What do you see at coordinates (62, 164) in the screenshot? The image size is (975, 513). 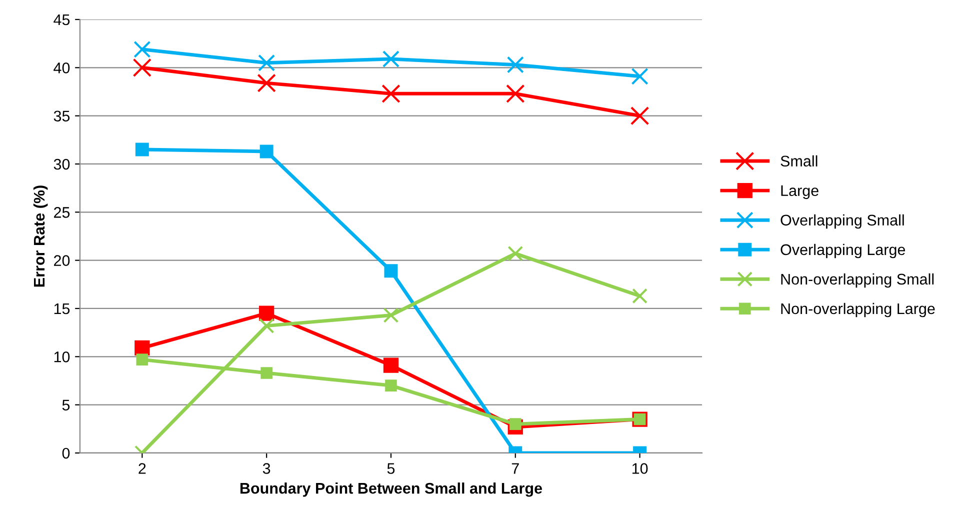 I see `y-tick-label: 30` at bounding box center [62, 164].